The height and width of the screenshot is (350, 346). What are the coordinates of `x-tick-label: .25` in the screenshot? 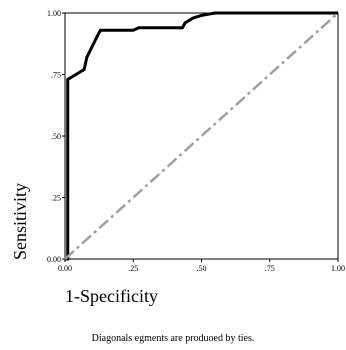 It's located at (133, 268).